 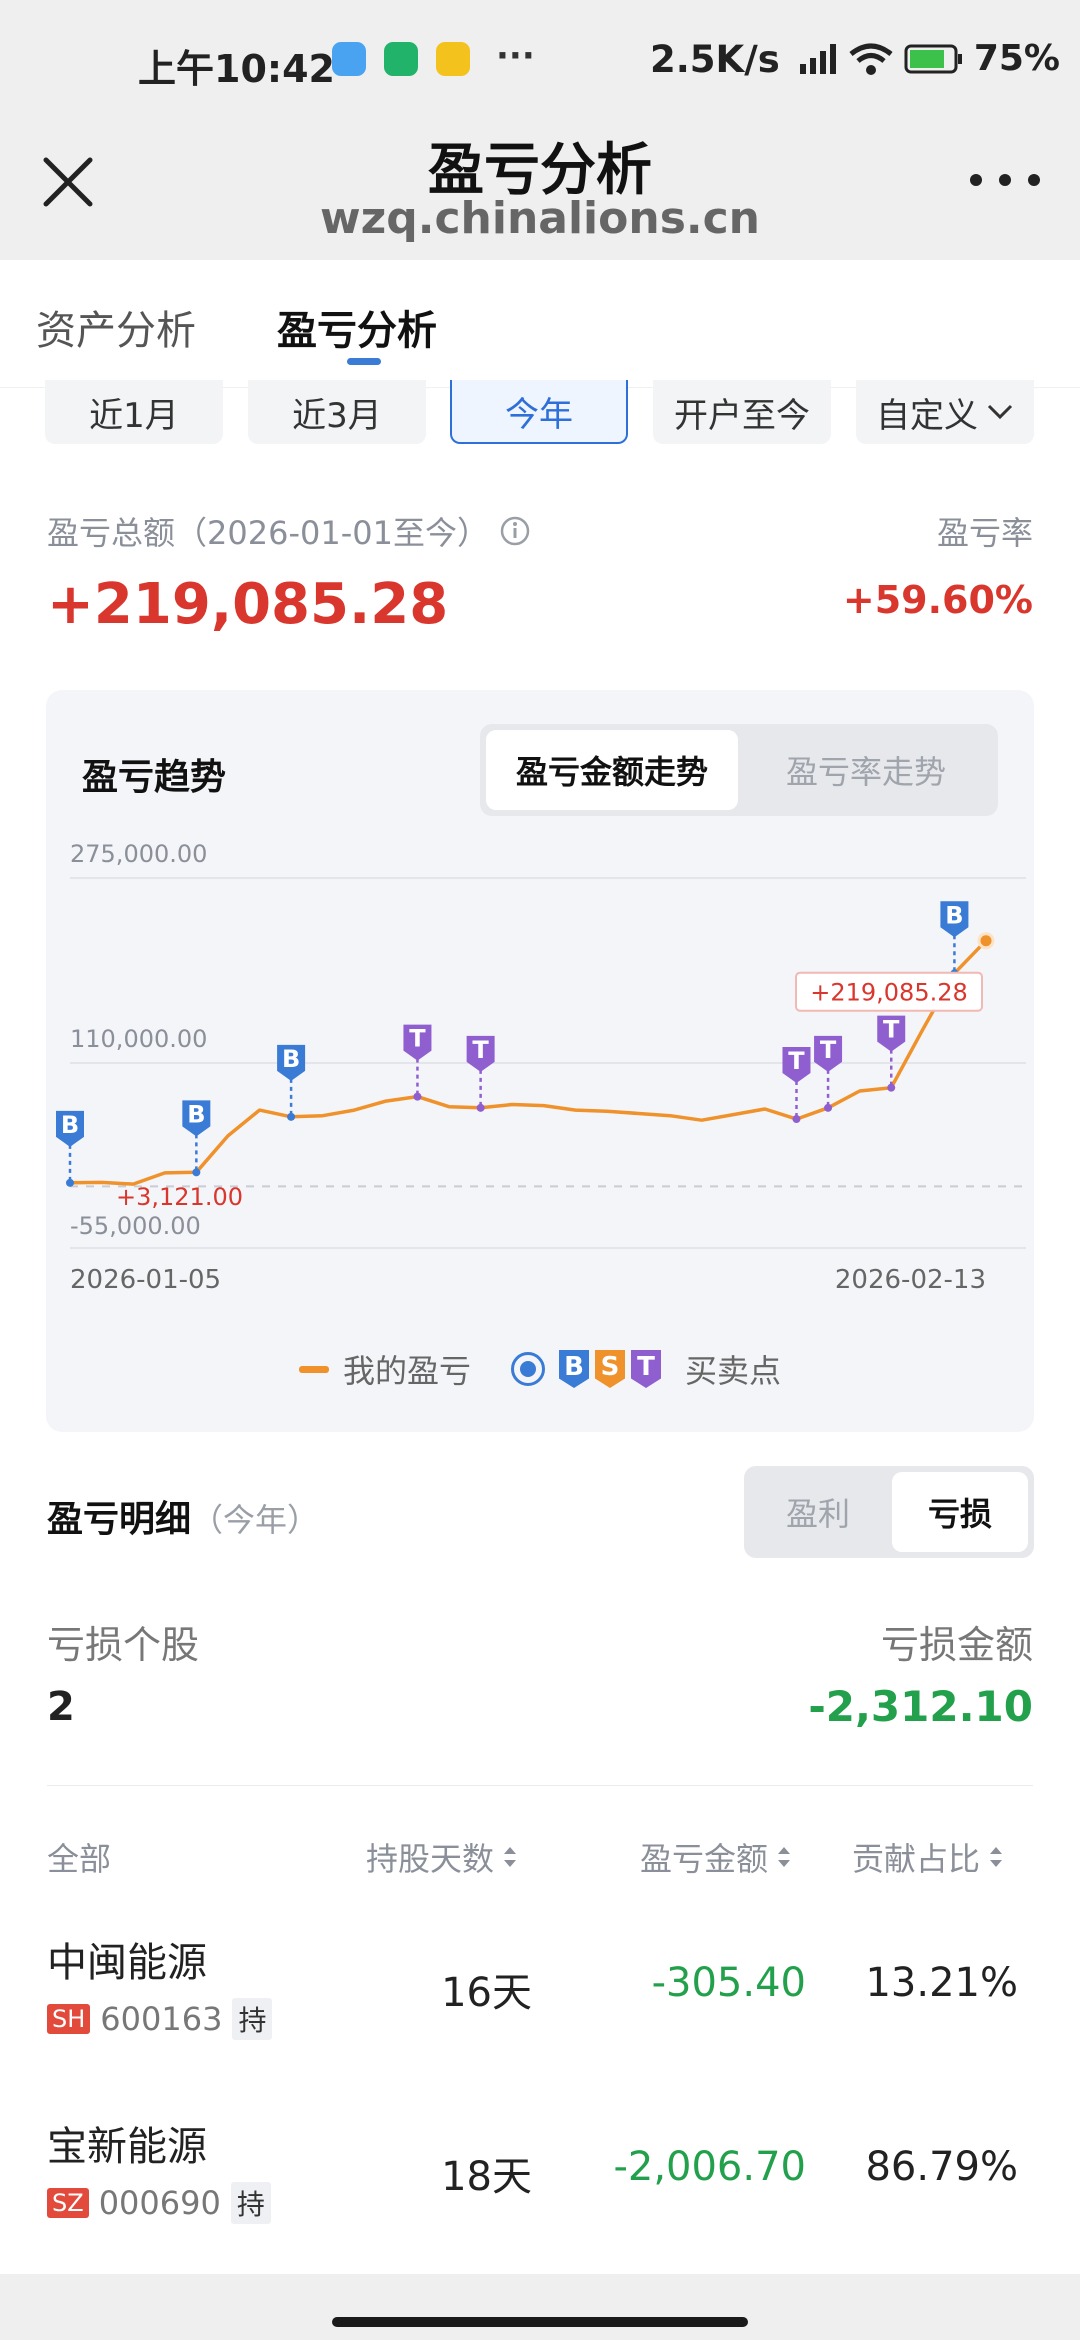 I want to click on more-notifications-icon: ···, so click(x=515, y=56).